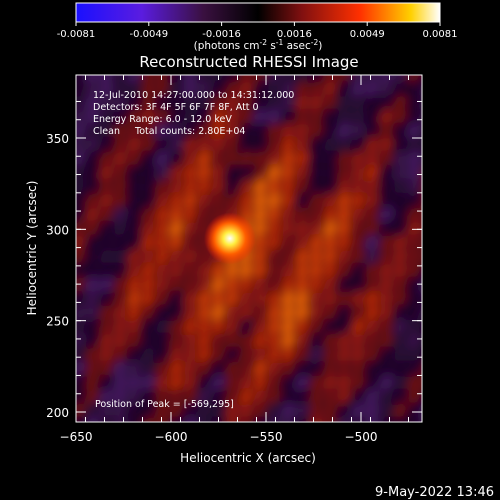 The width and height of the screenshot is (500, 500). What do you see at coordinates (248, 62) in the screenshot?
I see `chart-title: Reconstructed RHESSI Image` at bounding box center [248, 62].